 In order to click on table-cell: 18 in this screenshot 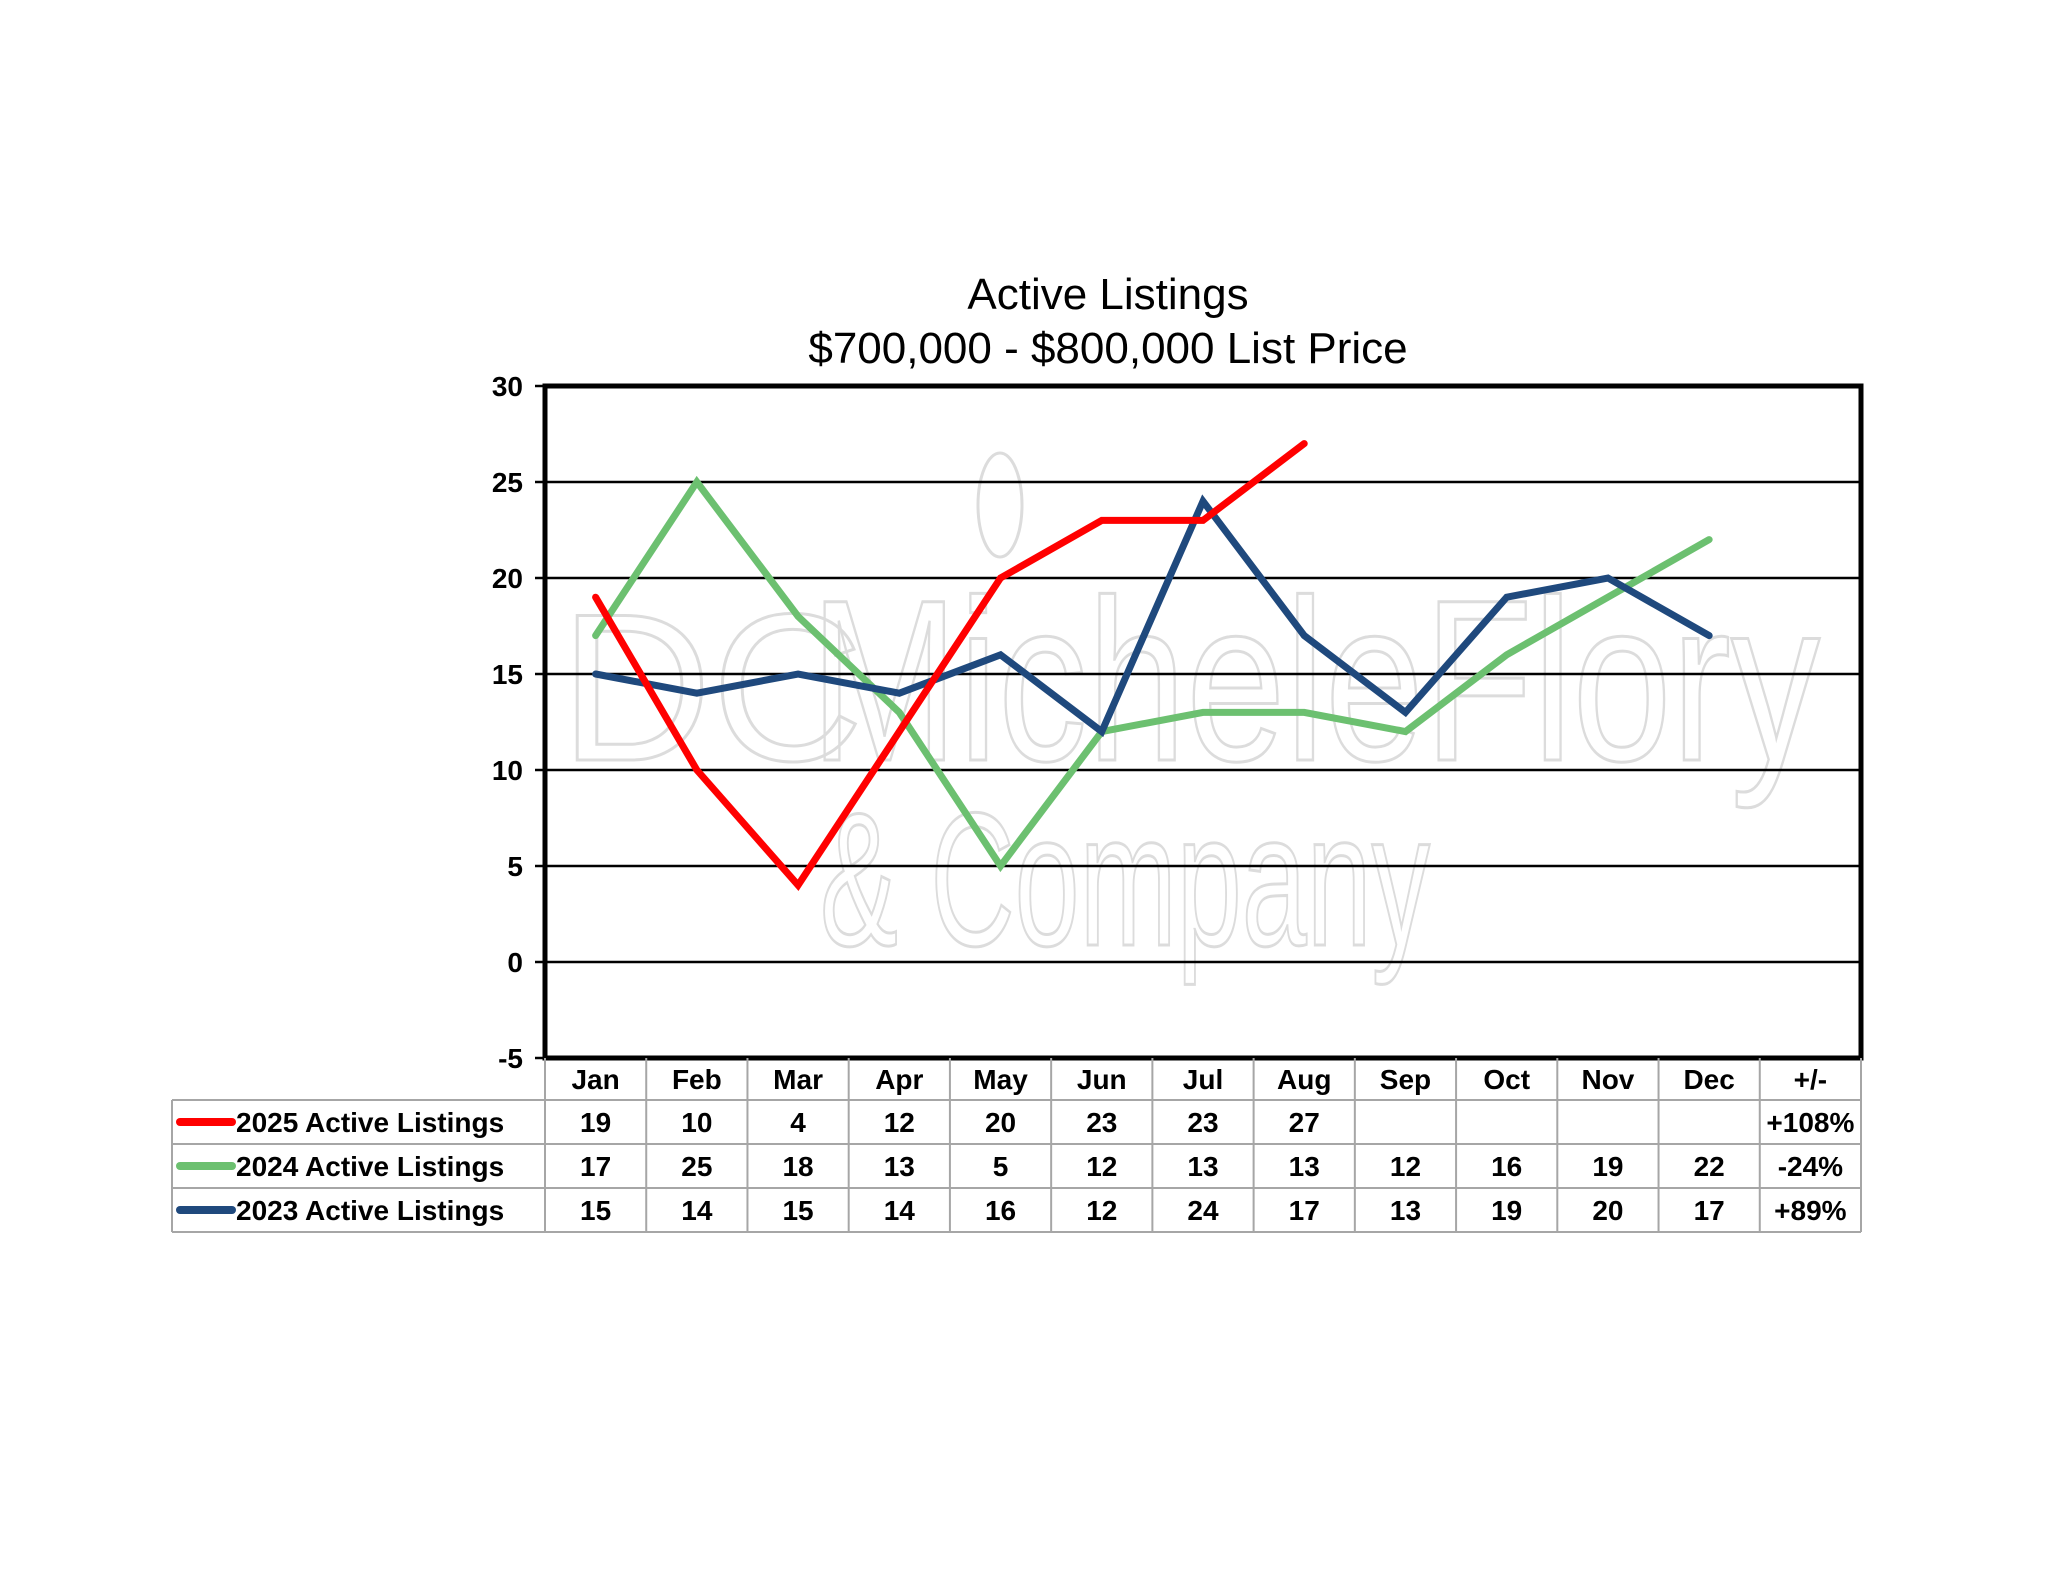, I will do `click(797, 1166)`.